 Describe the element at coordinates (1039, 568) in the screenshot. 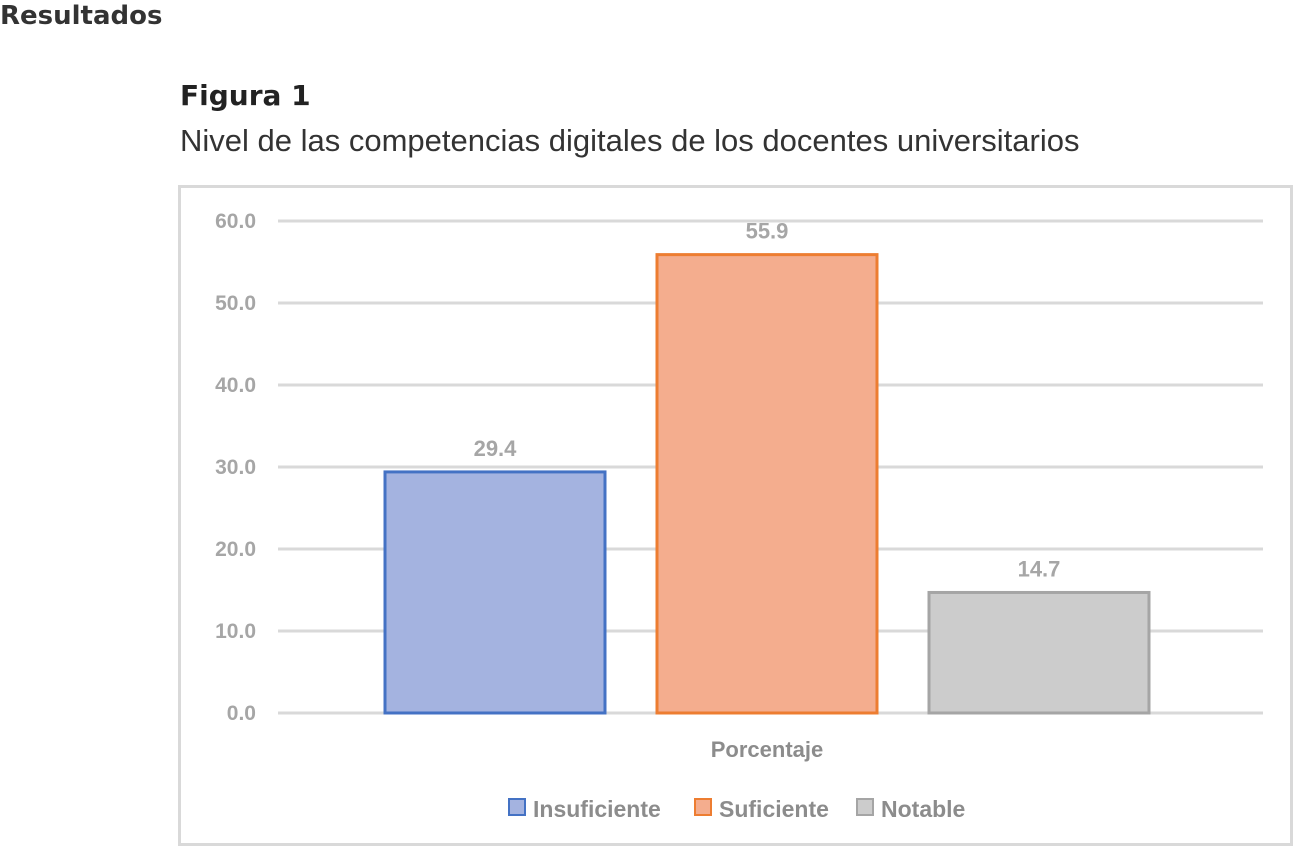

I see `data-label-notable: 14.7` at that location.